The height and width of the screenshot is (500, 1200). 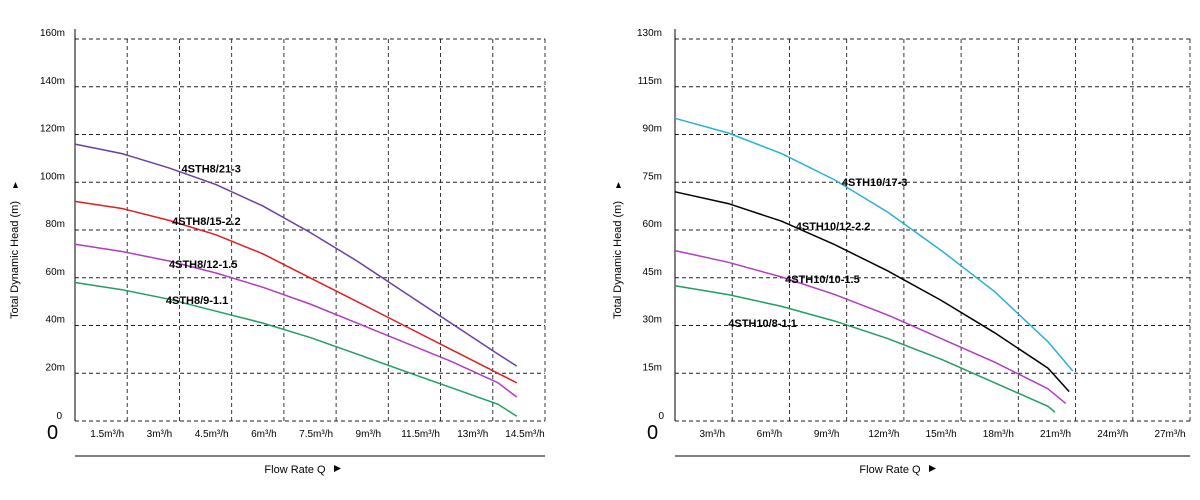 What do you see at coordinates (652, 176) in the screenshot?
I see `y-tick-label: 75m` at bounding box center [652, 176].